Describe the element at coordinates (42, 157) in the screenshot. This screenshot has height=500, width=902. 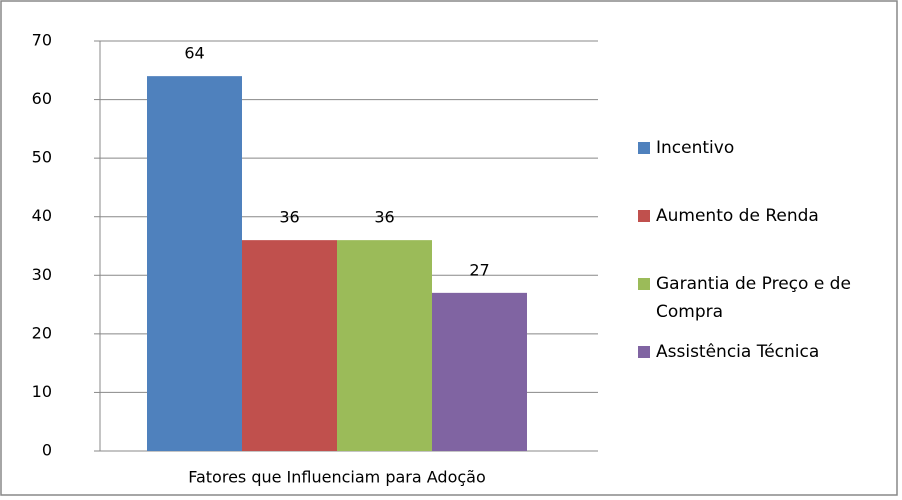
I see `y-tick-label: 50` at that location.